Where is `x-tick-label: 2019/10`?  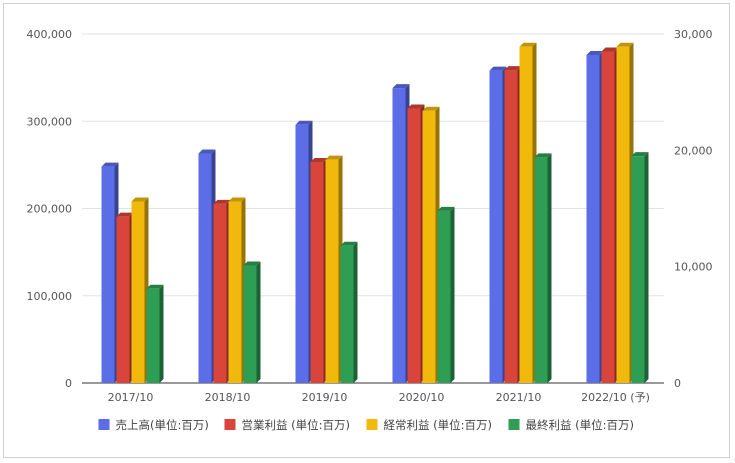 x-tick-label: 2019/10 is located at coordinates (325, 397).